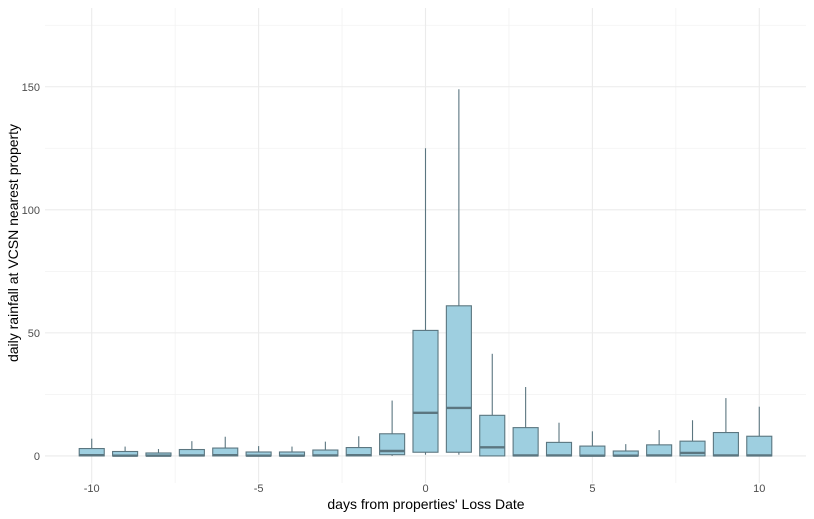 This screenshot has width=814, height=519. I want to click on x-axis-ticks: -10 -5 0 5 10, so click(425, 489).